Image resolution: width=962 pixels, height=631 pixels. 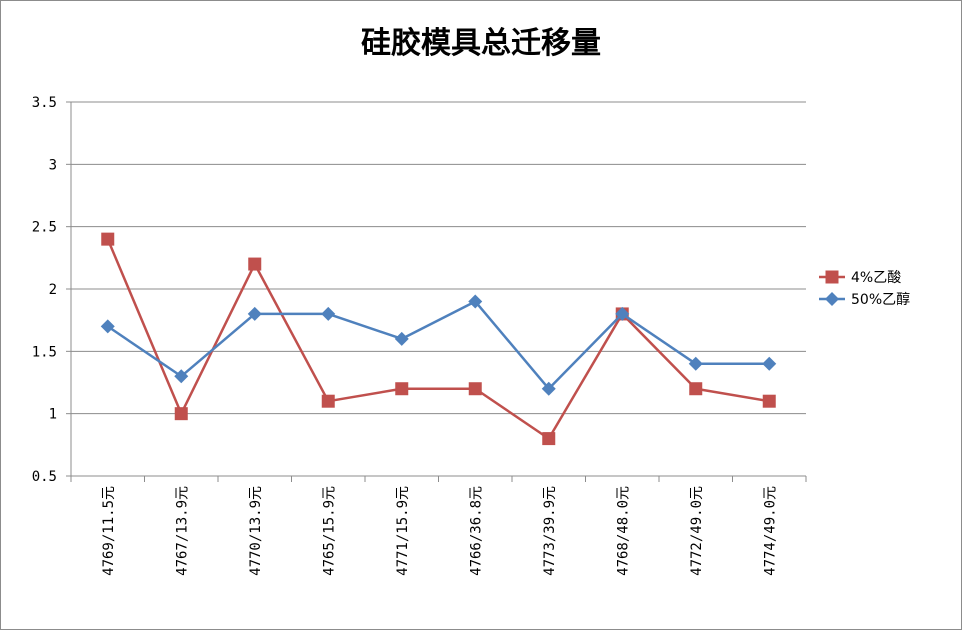 I want to click on x-tick-label: 4773/39.9元, so click(x=550, y=531).